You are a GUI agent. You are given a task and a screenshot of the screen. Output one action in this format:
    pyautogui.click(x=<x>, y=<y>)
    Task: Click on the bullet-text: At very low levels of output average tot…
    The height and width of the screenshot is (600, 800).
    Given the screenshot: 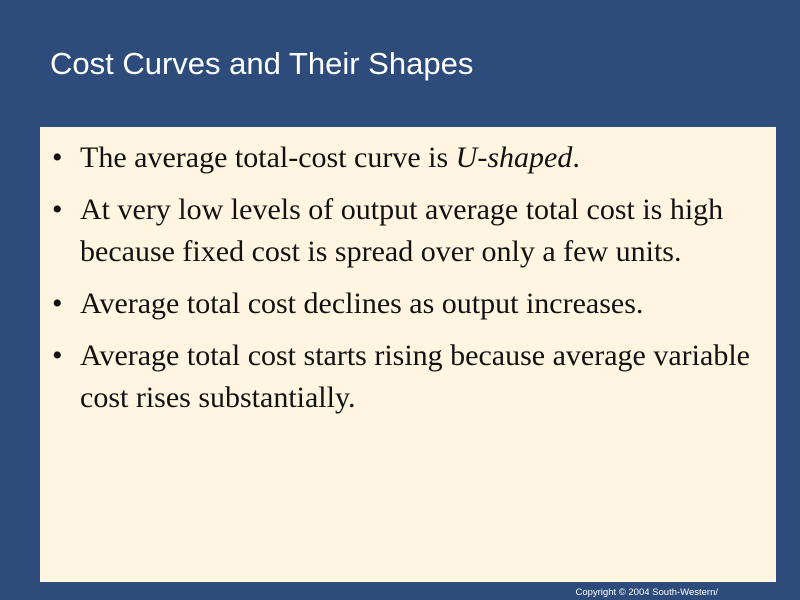 What is the action you would take?
    pyautogui.click(x=402, y=230)
    